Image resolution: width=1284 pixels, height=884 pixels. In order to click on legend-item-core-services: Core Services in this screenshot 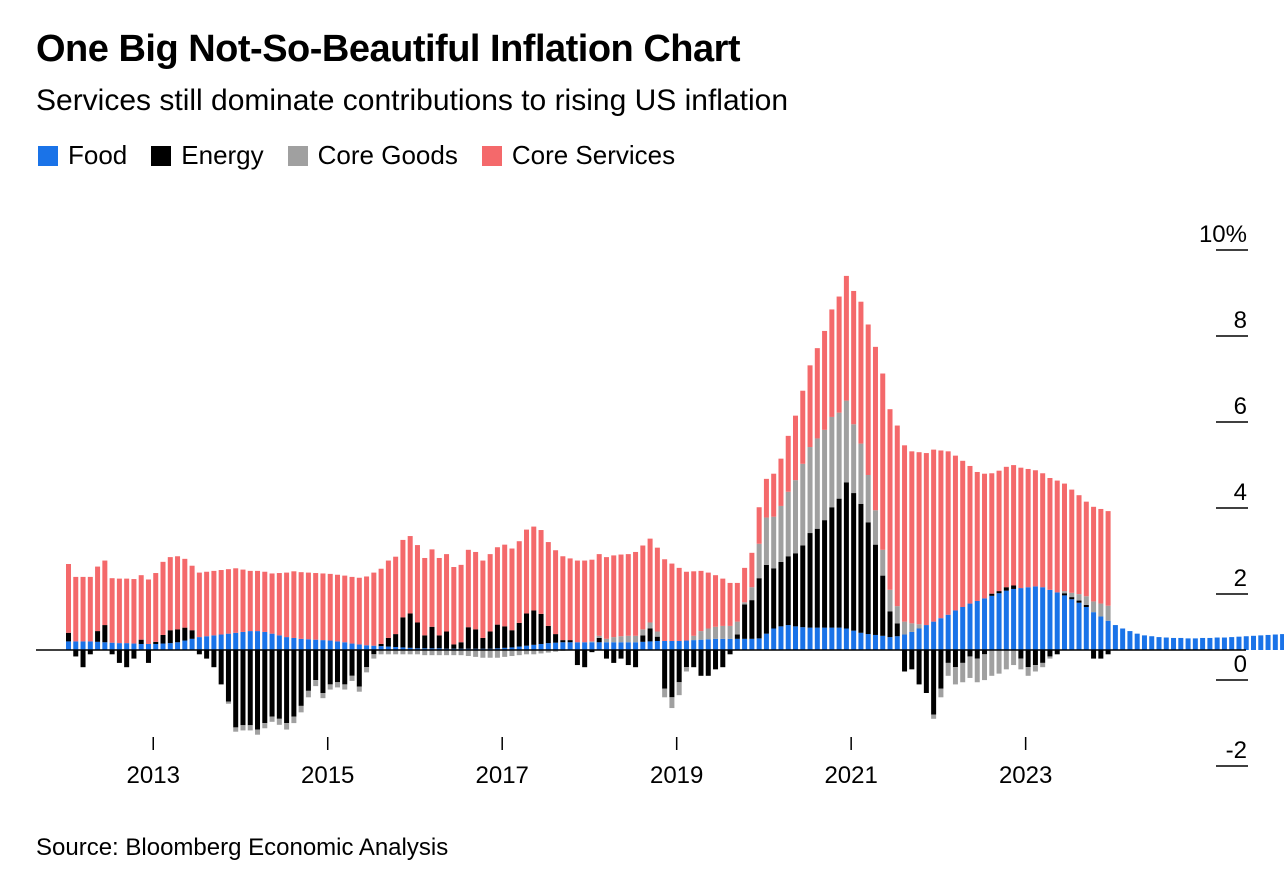, I will do `click(578, 155)`.